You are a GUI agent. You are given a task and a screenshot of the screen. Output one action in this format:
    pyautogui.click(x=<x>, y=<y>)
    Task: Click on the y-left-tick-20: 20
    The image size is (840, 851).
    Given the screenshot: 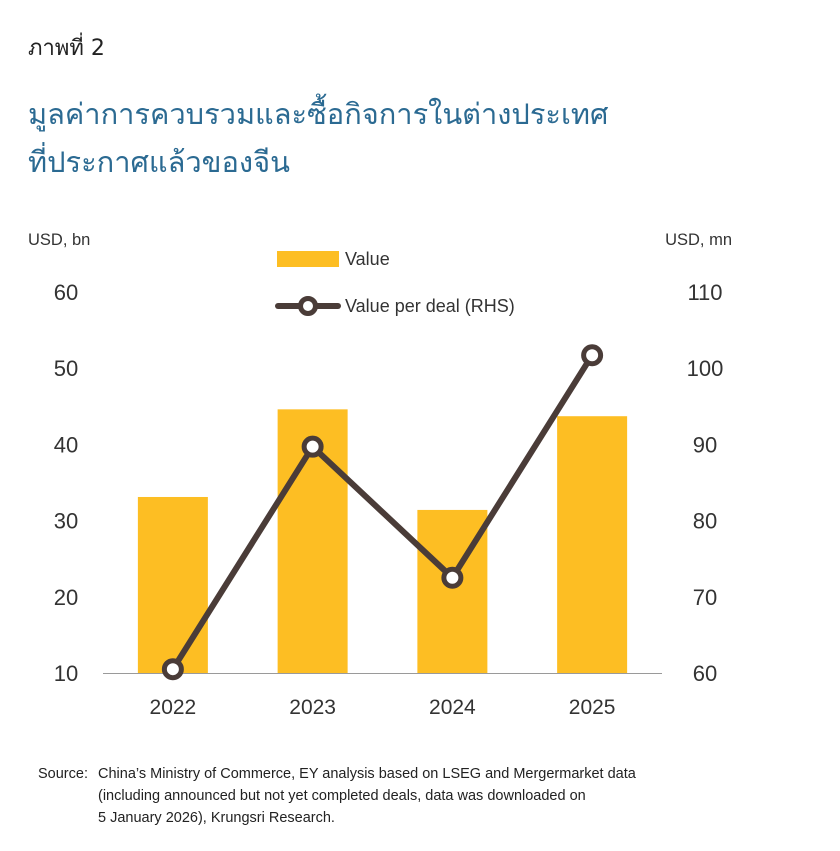 What is the action you would take?
    pyautogui.click(x=66, y=597)
    